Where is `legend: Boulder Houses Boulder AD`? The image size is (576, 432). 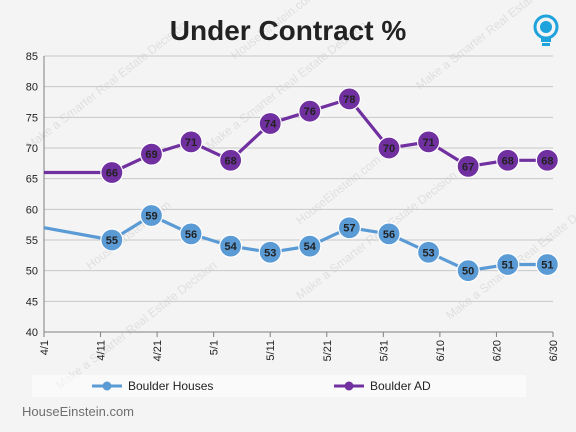
legend: Boulder Houses Boulder AD is located at coordinates (279, 386).